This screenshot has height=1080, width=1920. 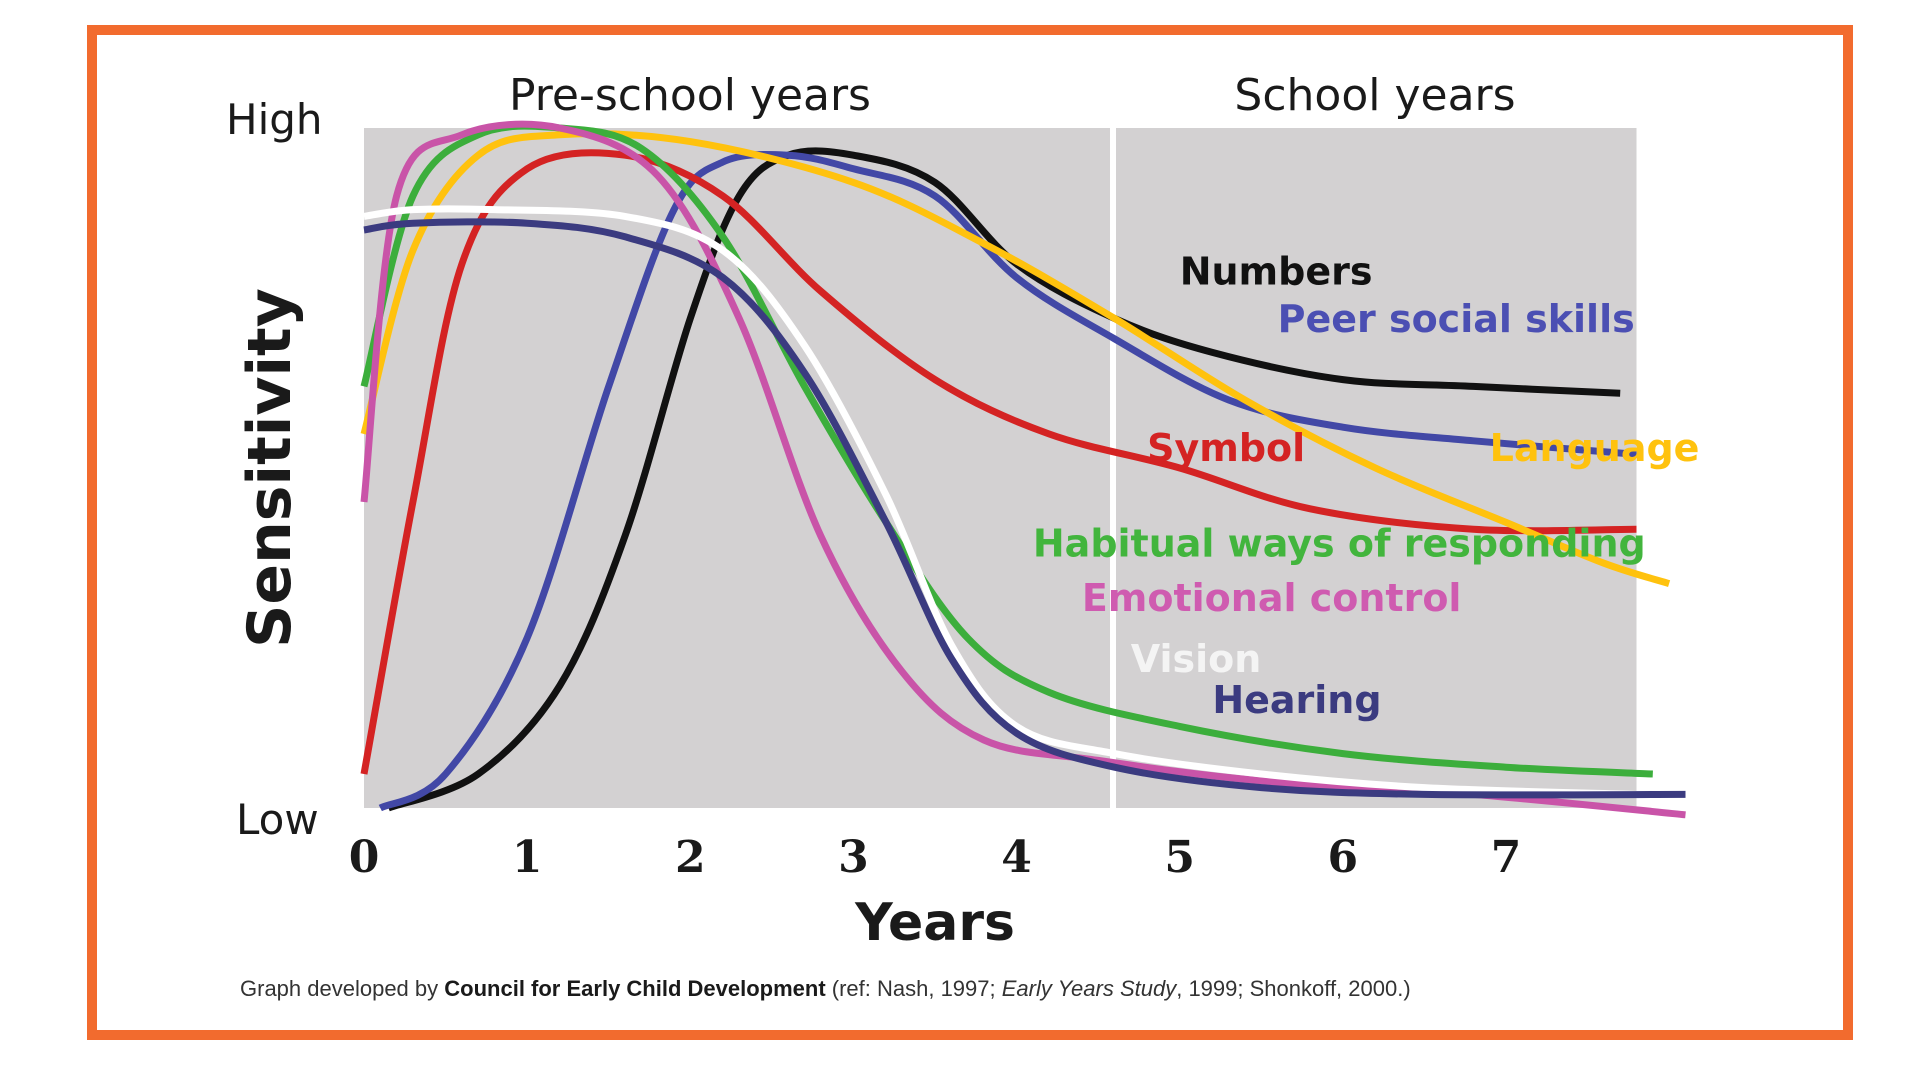 What do you see at coordinates (690, 95) in the screenshot?
I see `period-label-preschool: Pre-school years` at bounding box center [690, 95].